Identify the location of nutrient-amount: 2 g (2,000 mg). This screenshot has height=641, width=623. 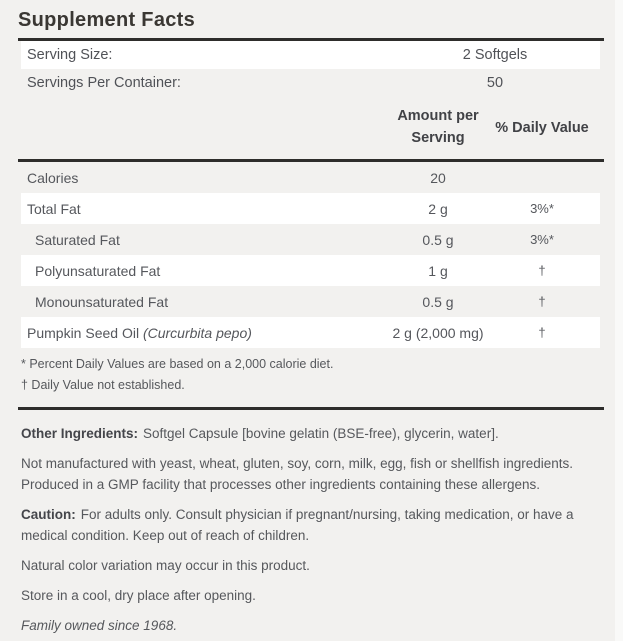
(438, 332).